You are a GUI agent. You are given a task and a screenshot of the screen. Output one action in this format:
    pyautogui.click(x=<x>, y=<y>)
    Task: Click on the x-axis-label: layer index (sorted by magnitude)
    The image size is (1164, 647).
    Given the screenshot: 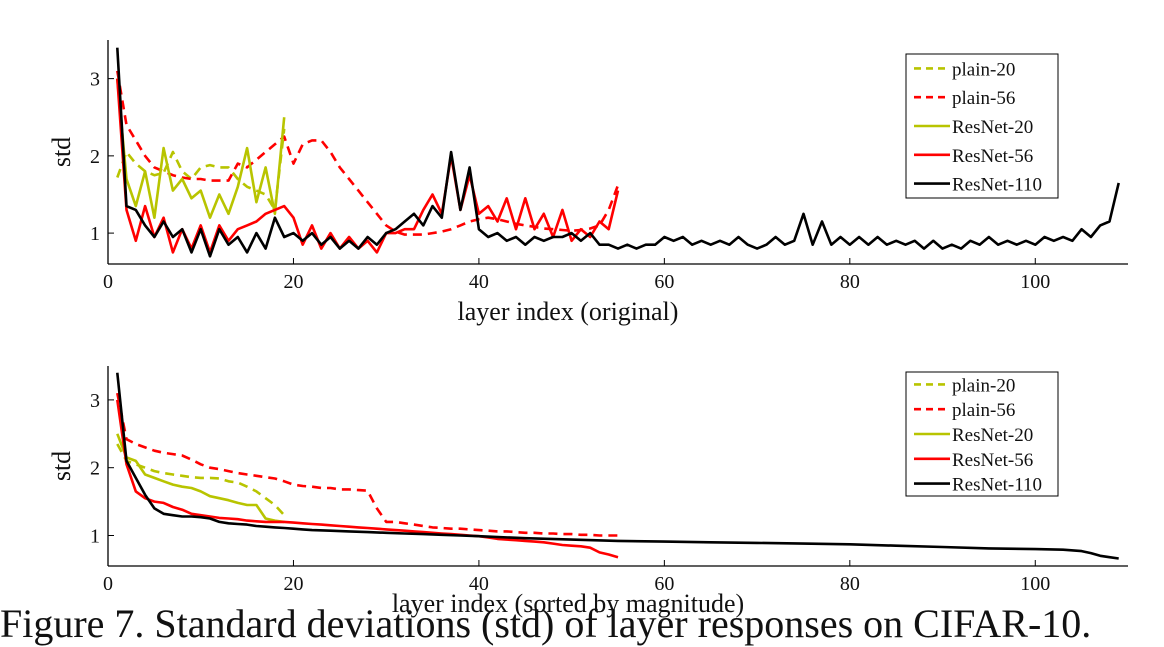 What is the action you would take?
    pyautogui.click(x=568, y=603)
    